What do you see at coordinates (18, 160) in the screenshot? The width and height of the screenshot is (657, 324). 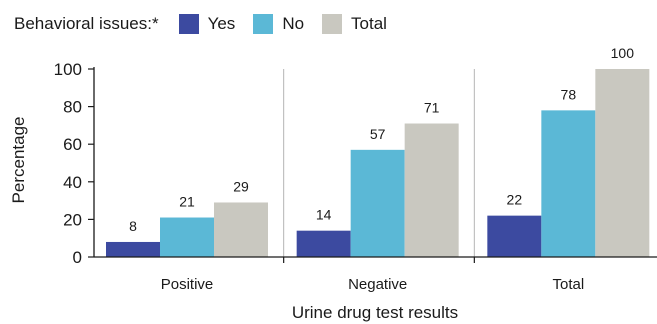 I see `y-axis-title: Percentage` at bounding box center [18, 160].